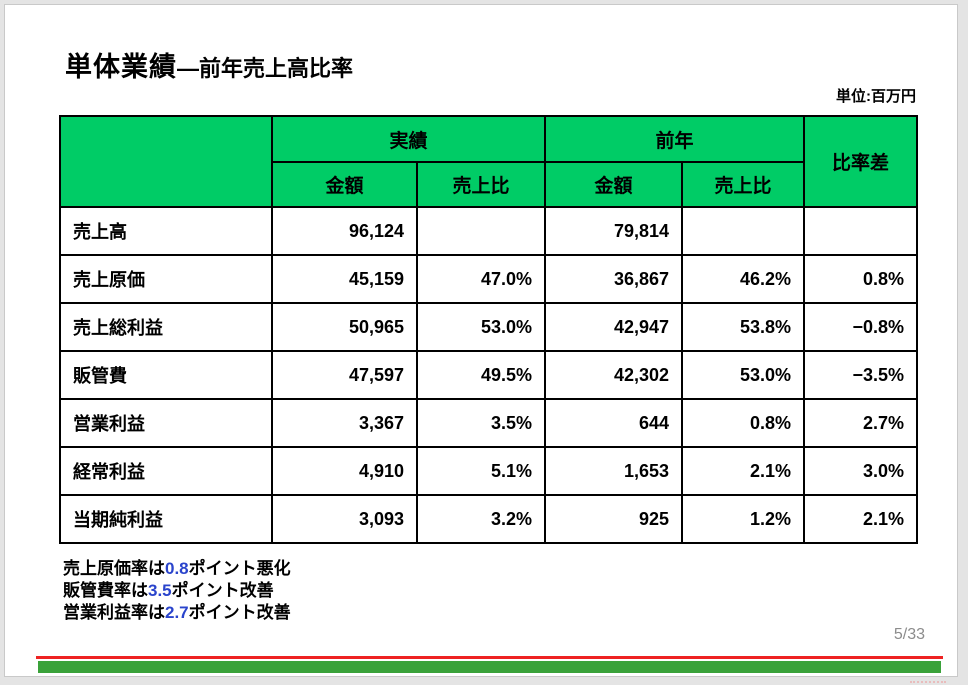 The image size is (968, 685). Describe the element at coordinates (481, 519) in the screenshot. I see `cell-actual-ratio: 3.2%` at that location.